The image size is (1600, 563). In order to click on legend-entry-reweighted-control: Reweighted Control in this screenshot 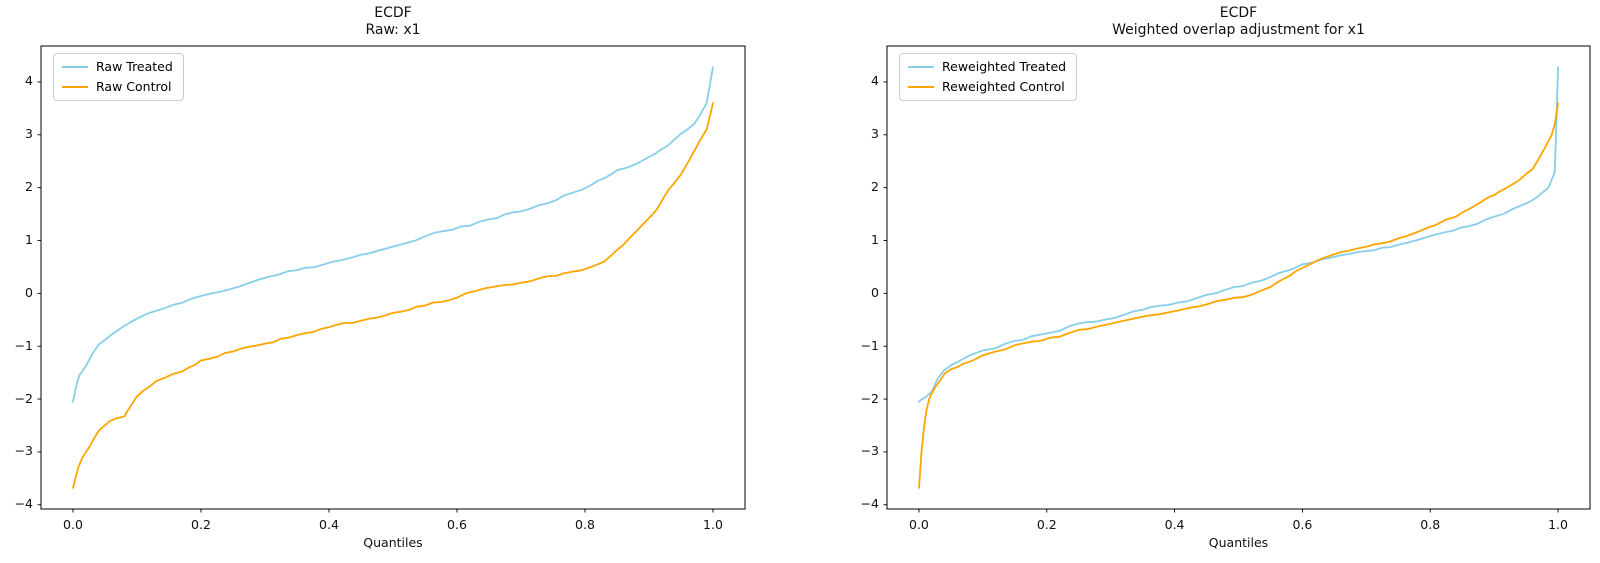, I will do `click(987, 87)`.